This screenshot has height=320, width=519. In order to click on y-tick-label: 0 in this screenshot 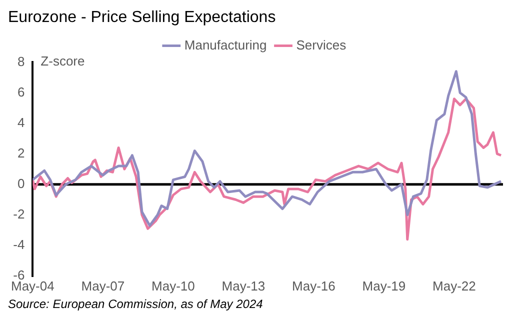, I will do `click(21, 183)`.